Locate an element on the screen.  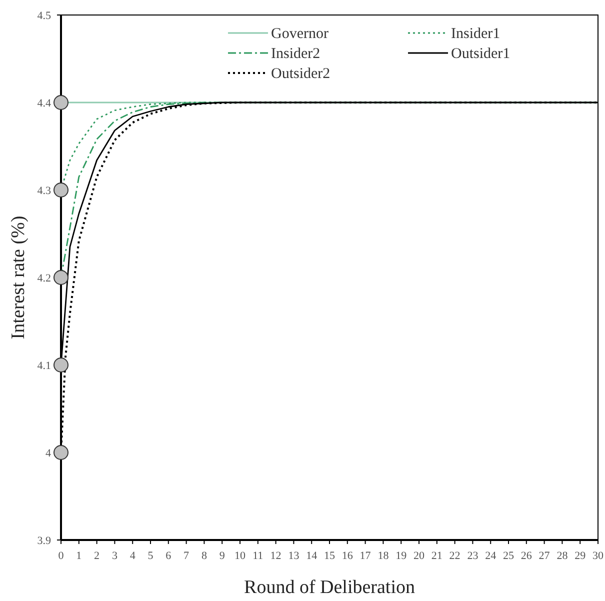
x-tick-label: 13 is located at coordinates (294, 556).